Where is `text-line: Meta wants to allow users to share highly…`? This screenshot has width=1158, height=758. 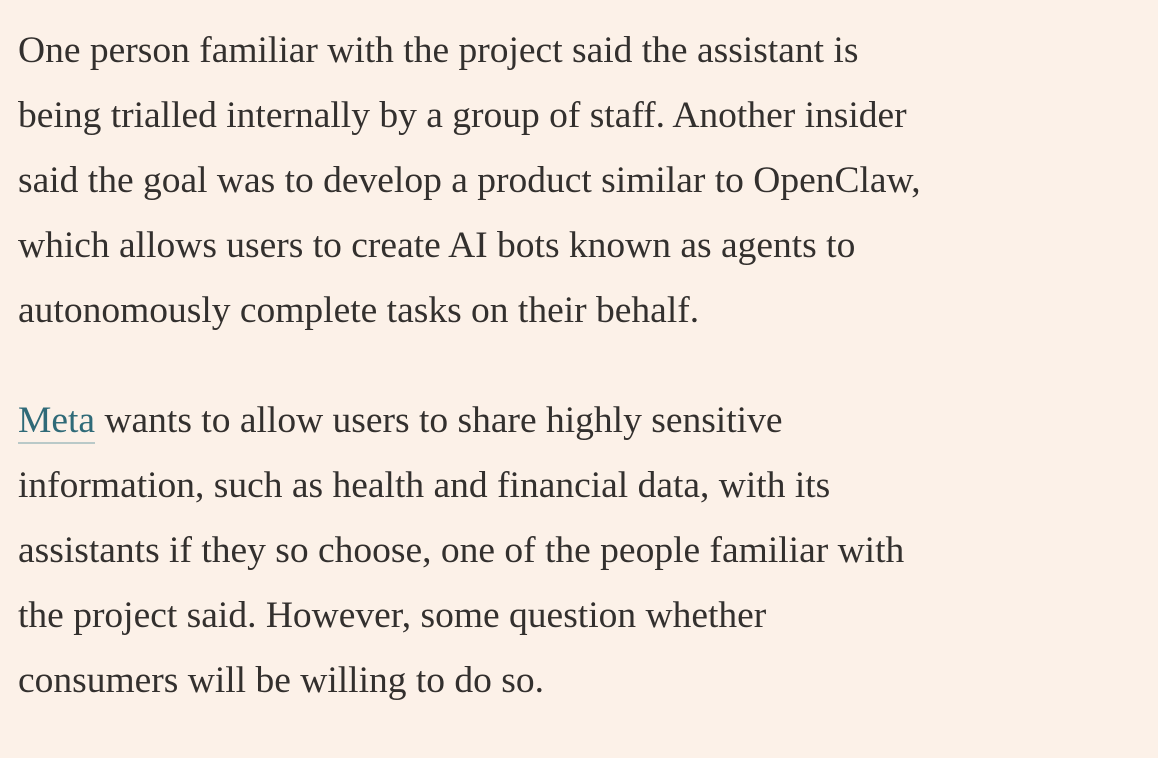 text-line: Meta wants to allow users to share highly… is located at coordinates (583, 420).